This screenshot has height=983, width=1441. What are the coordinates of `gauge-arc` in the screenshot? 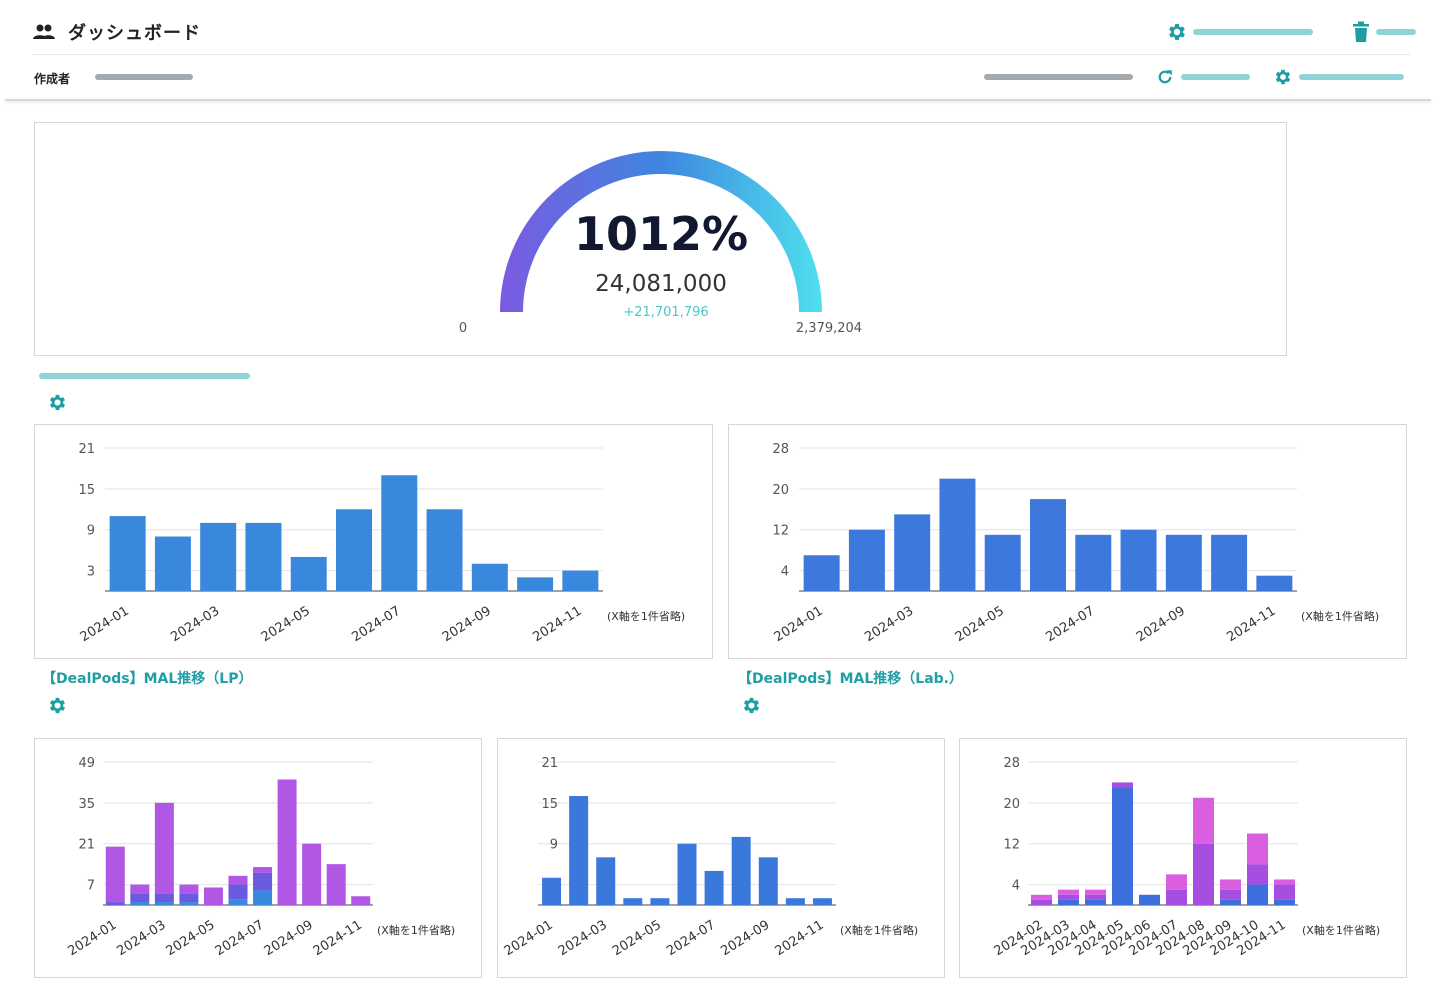 It's located at (661, 231).